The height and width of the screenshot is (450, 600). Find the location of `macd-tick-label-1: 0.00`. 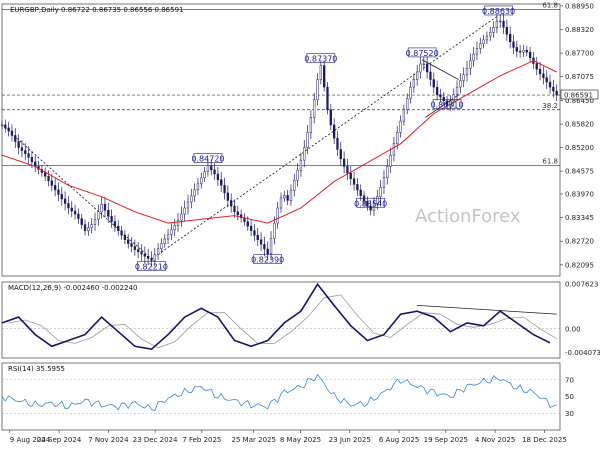

macd-tick-label-1: 0.00 is located at coordinates (573, 329).